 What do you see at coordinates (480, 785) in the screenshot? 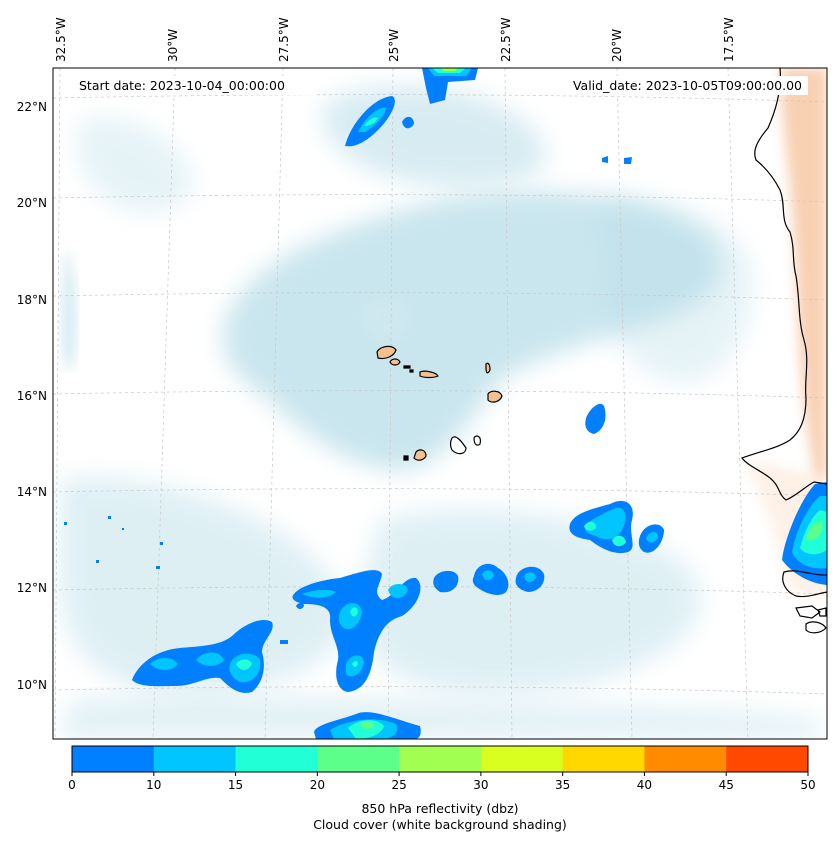
I see `colorbar-tick-label: 30` at bounding box center [480, 785].